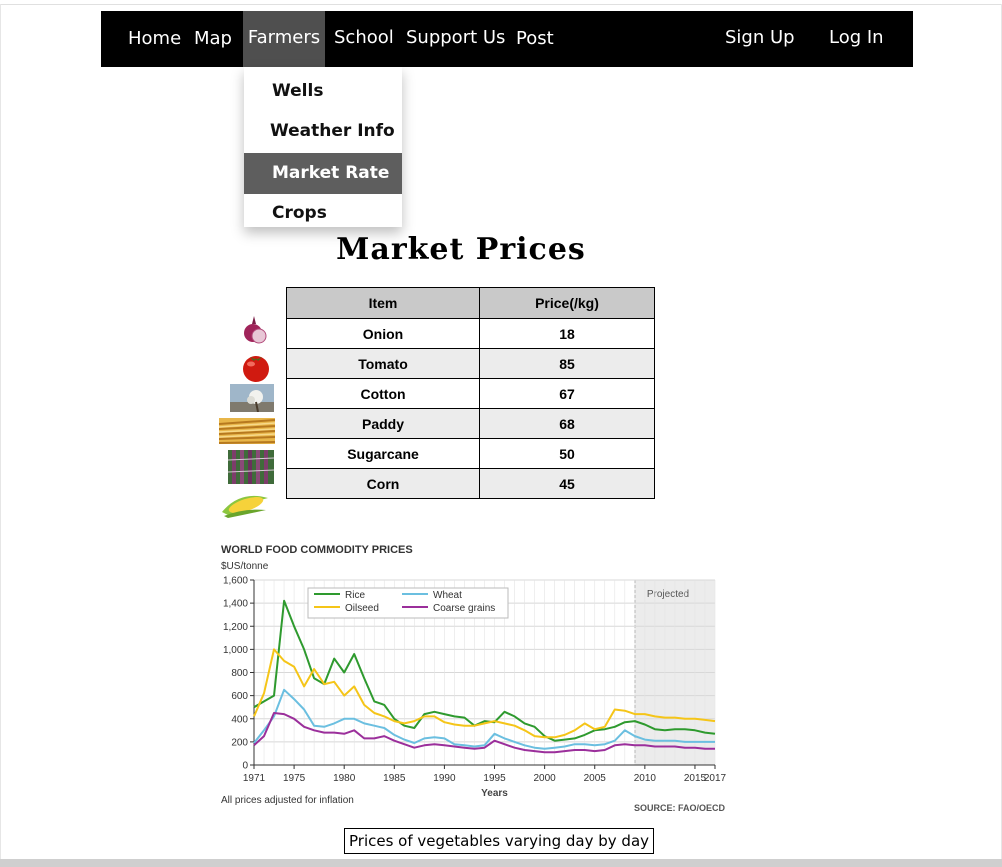  Describe the element at coordinates (239, 696) in the screenshot. I see `y-tick-label: 600` at that location.